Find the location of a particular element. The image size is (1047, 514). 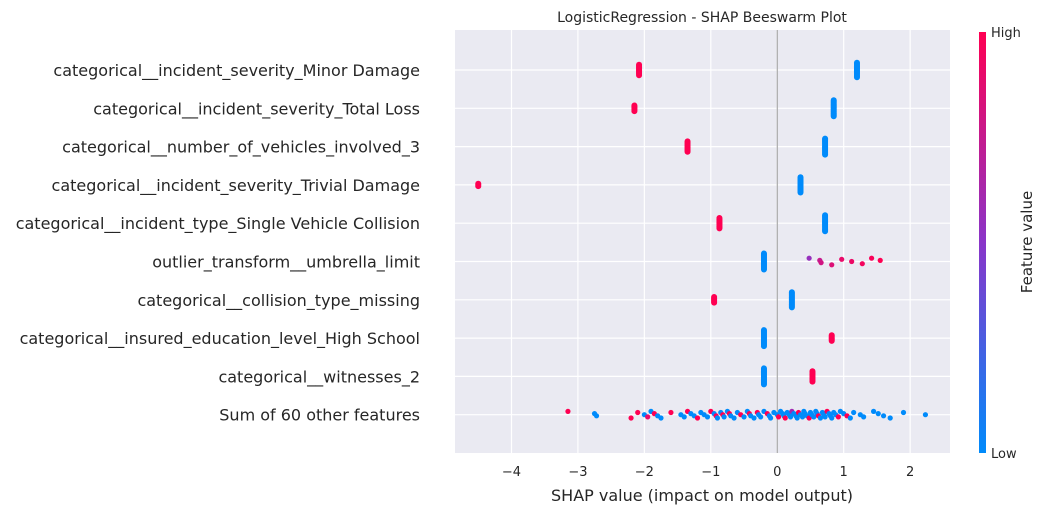

chart-title: LogisticRegression - SHAP Beeswarm Plot is located at coordinates (702, 18).